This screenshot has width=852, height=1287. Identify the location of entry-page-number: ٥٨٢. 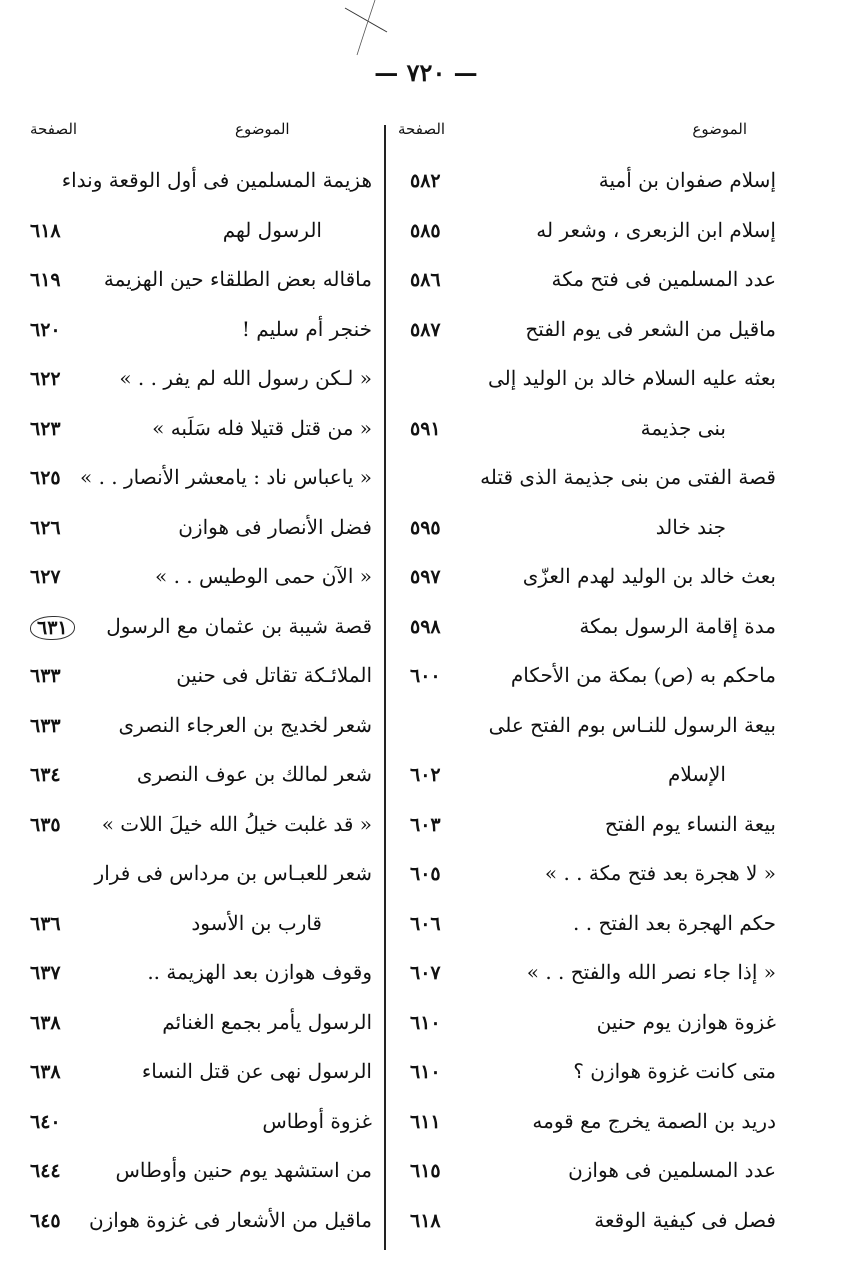
(425, 181).